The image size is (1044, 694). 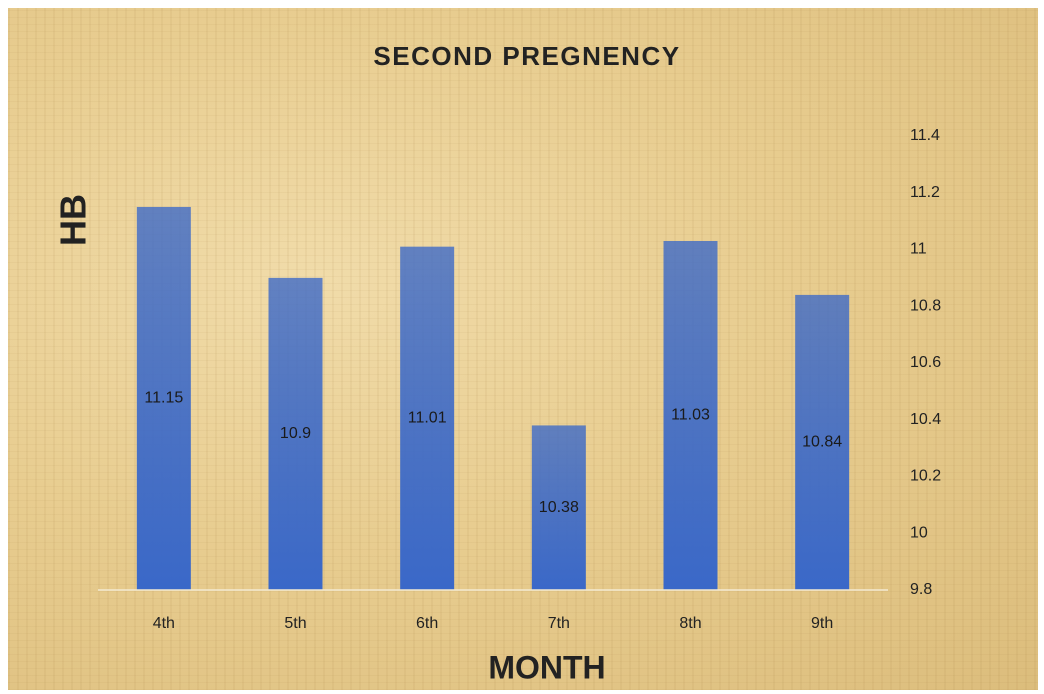 What do you see at coordinates (925, 305) in the screenshot?
I see `y-tick-label: 10.8` at bounding box center [925, 305].